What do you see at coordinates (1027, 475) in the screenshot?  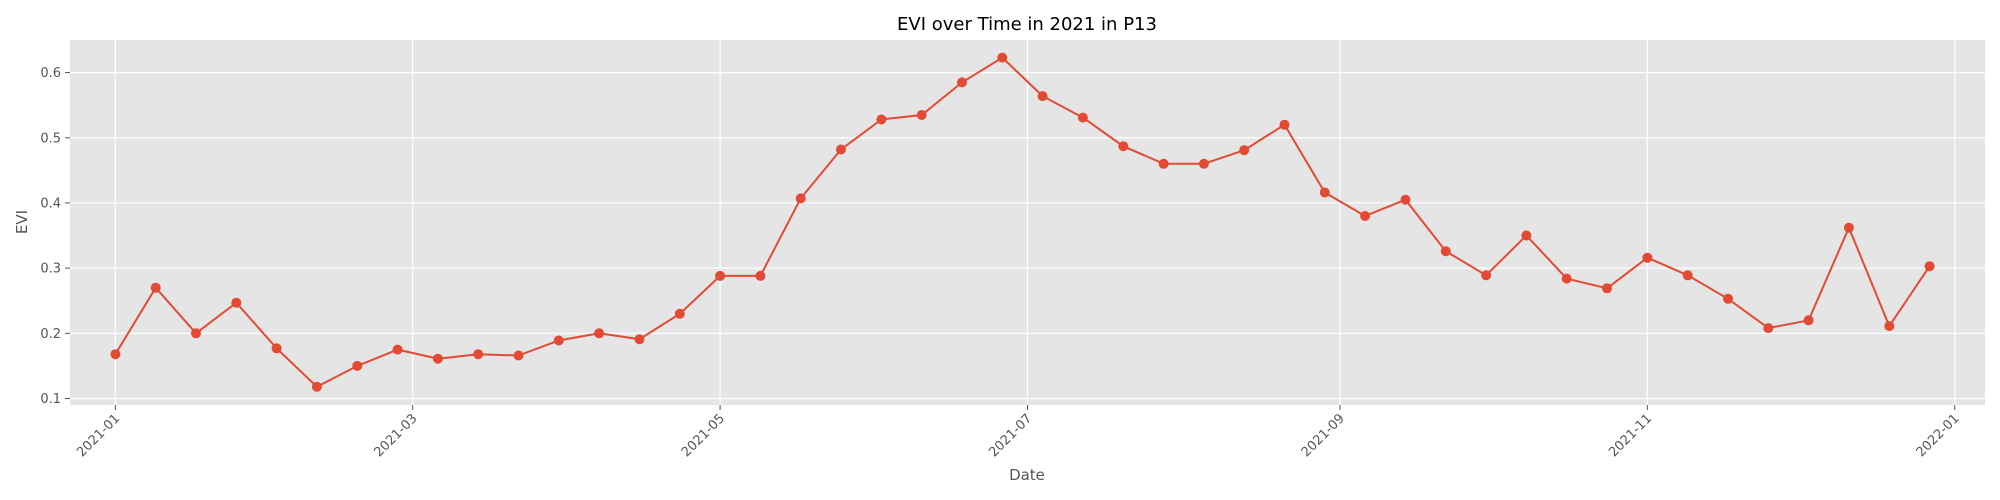 I see `x-axis-label: Date` at bounding box center [1027, 475].